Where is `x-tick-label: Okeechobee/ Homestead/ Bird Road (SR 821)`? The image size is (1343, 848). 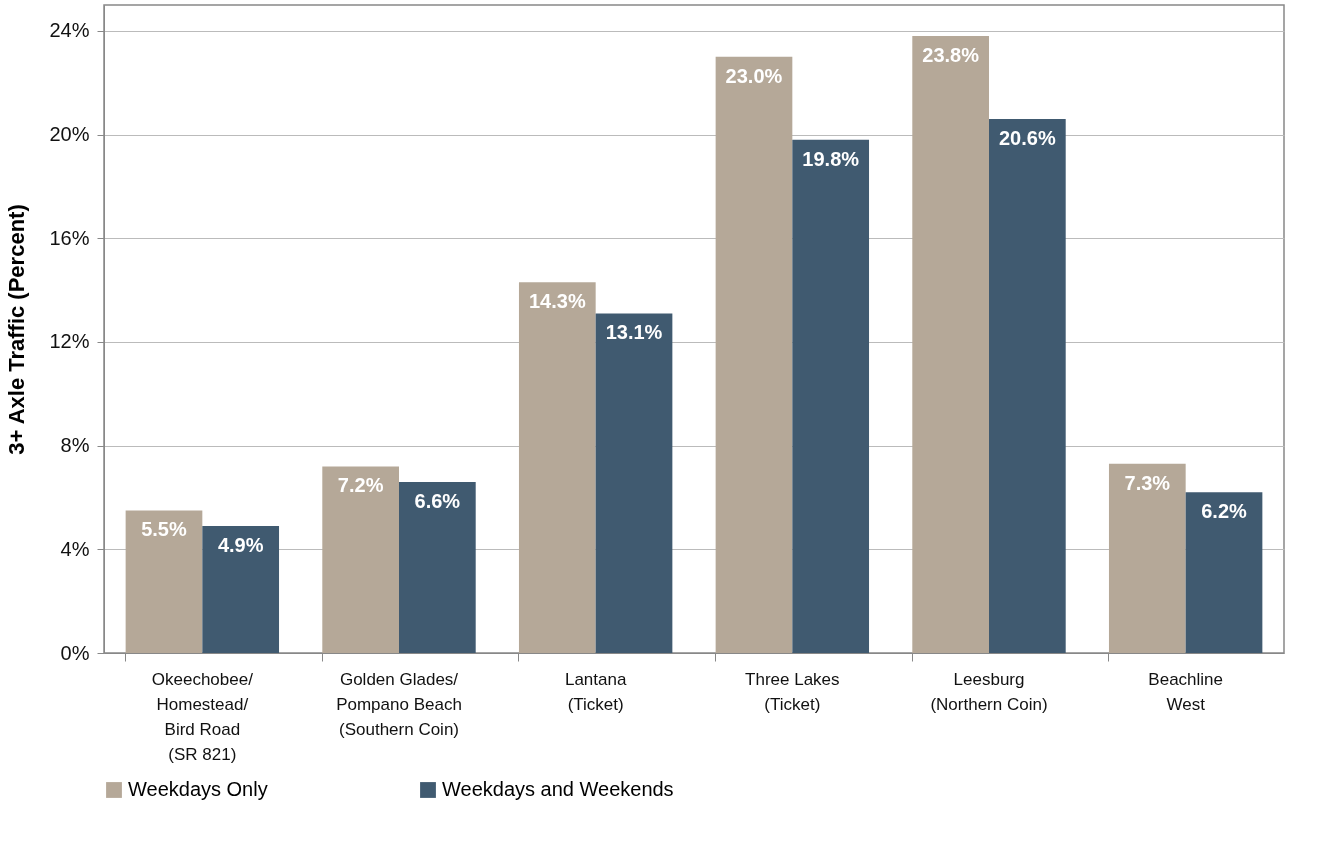
x-tick-label: Okeechobee/ Homestead/ Bird Road (SR 821) is located at coordinates (202, 716).